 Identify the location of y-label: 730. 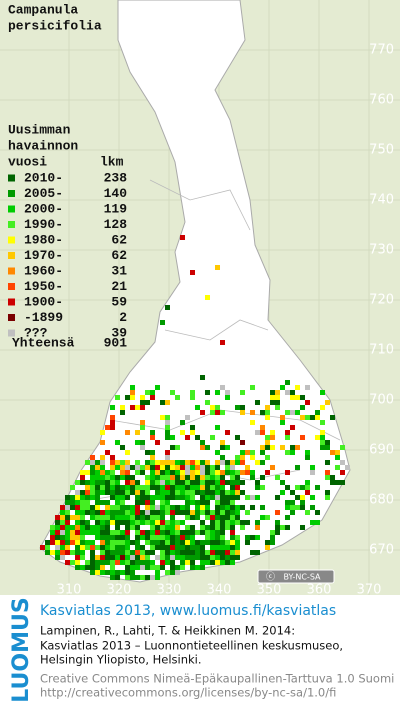
(381, 250).